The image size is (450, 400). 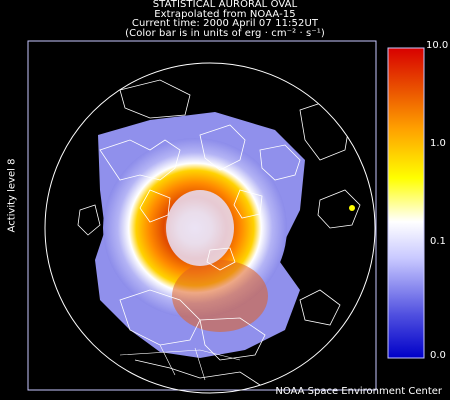 What do you see at coordinates (200, 228) in the screenshot?
I see `auroral-oval-center` at bounding box center [200, 228].